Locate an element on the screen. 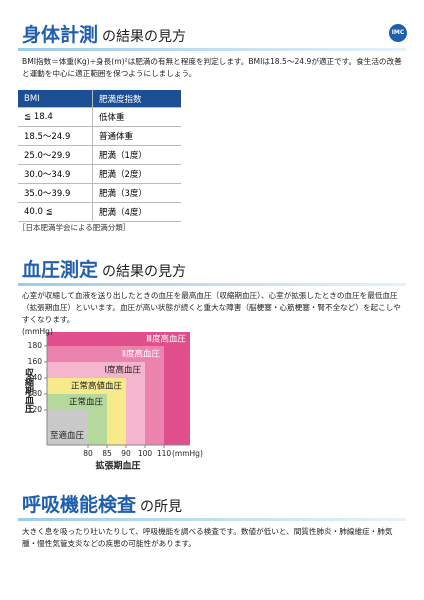 This screenshot has height=600, width=424. table-row: 35.0～39.9 肥満（3度） is located at coordinates (99, 193).